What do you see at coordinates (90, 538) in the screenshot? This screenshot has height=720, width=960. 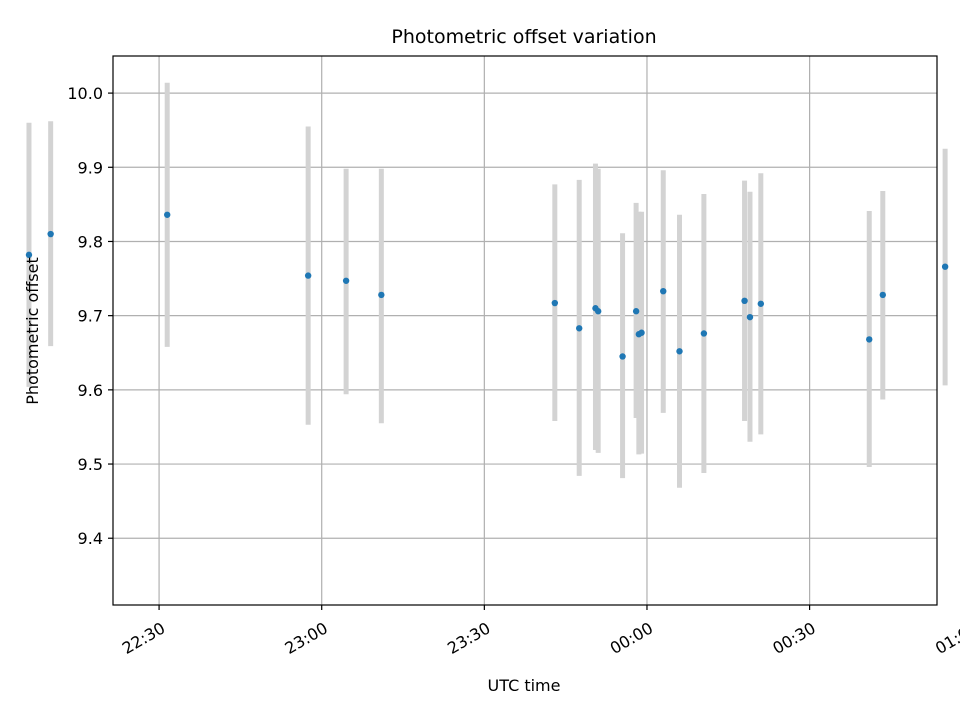 I see `y-tick-label: 9.4` at bounding box center [90, 538].